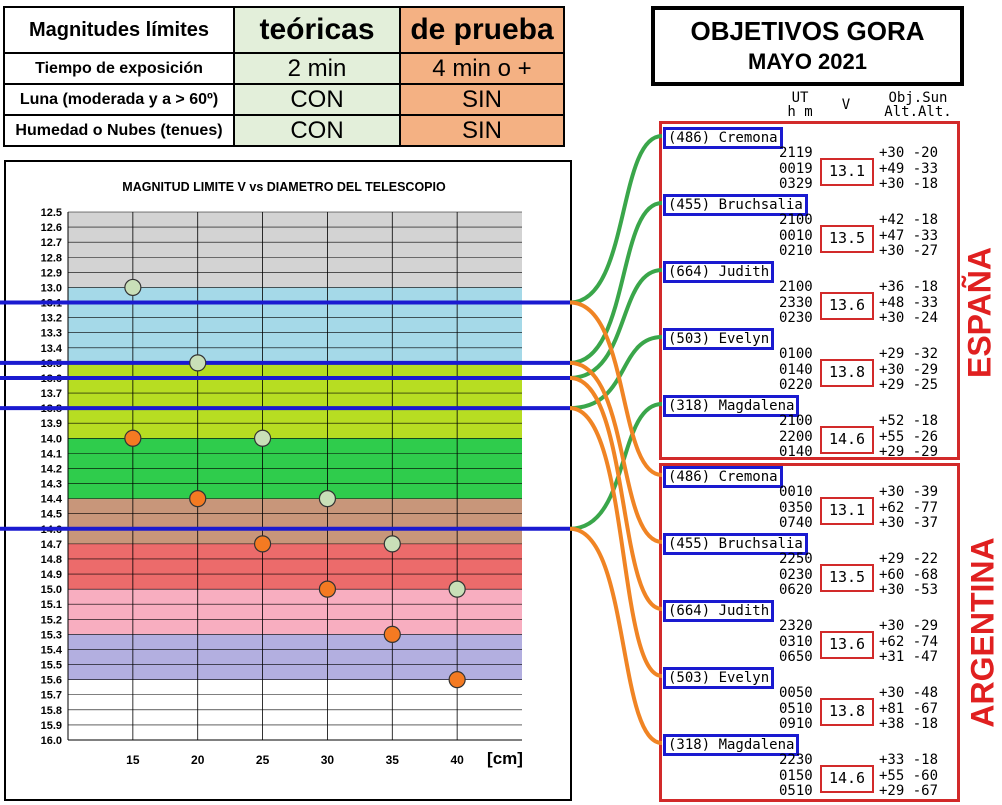 This screenshot has height=805, width=1002. What do you see at coordinates (909, 318) in the screenshot?
I see `object-row-altitudes: +30 -24` at bounding box center [909, 318].